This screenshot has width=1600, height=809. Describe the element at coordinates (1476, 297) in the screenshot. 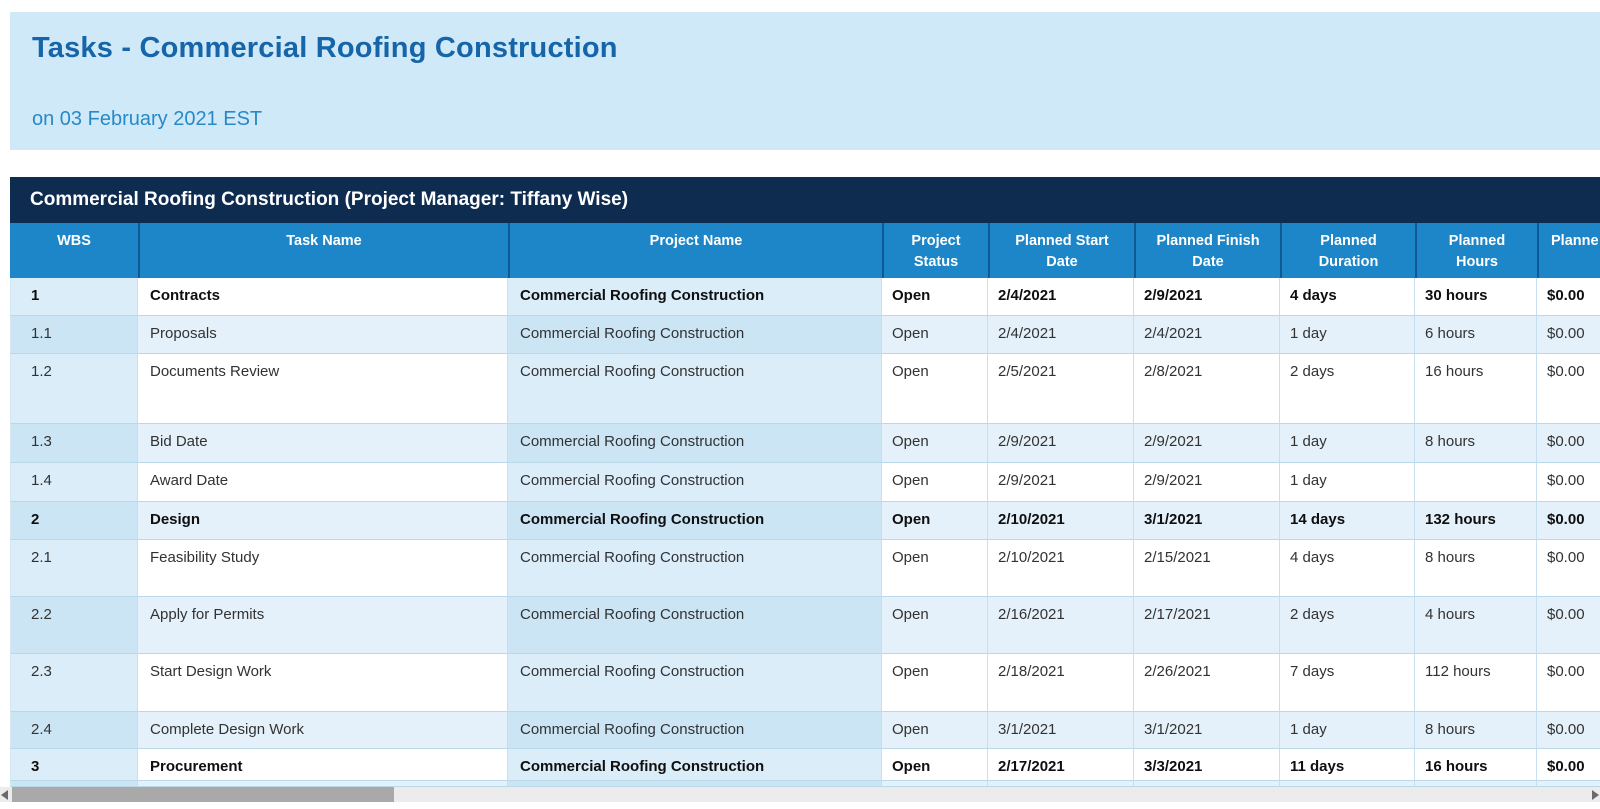

I see `cell-hours: 30 hours` at that location.